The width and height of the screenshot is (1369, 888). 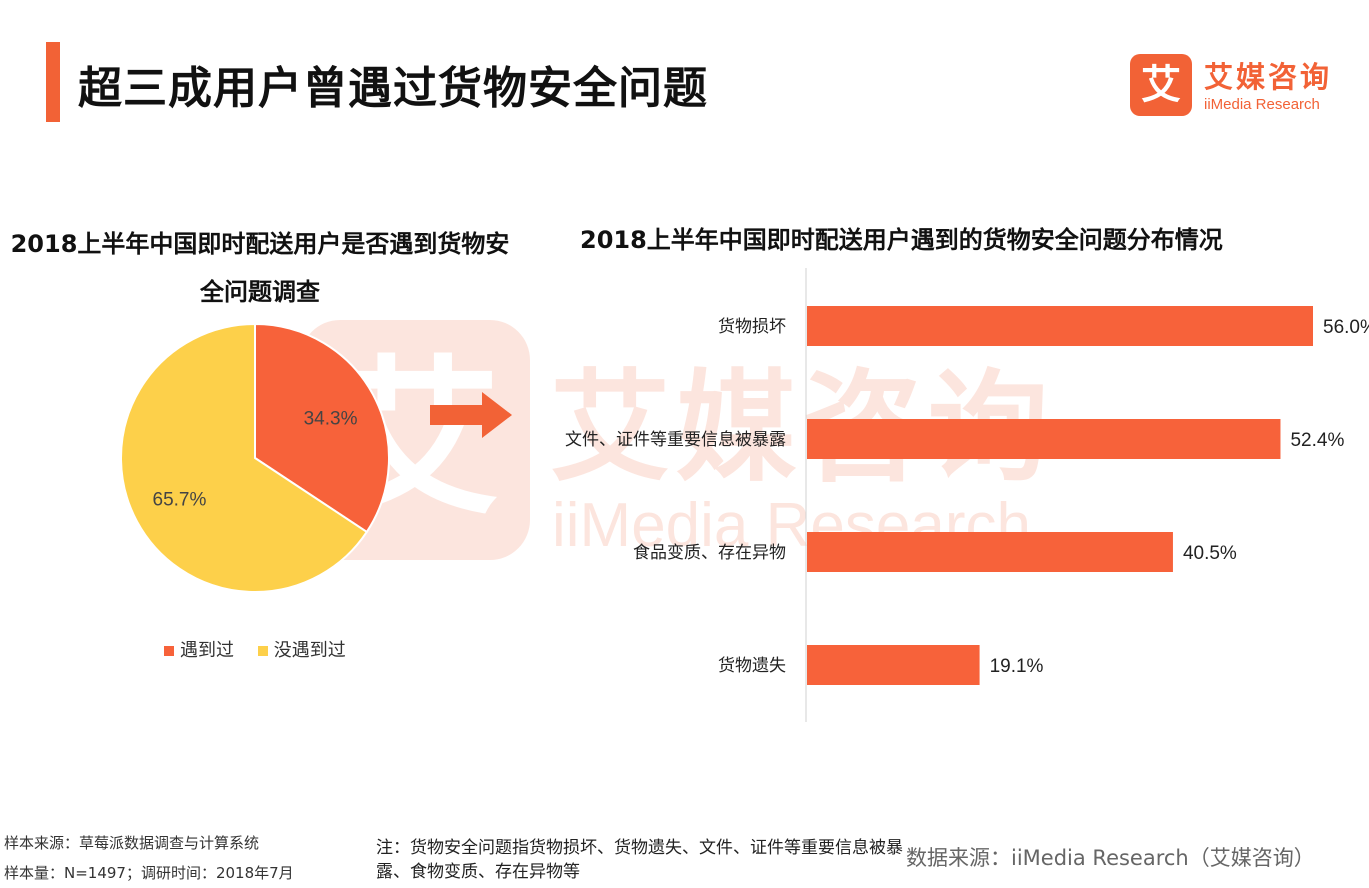 I want to click on logo-name-en: iiMedia Research, so click(x=1262, y=104).